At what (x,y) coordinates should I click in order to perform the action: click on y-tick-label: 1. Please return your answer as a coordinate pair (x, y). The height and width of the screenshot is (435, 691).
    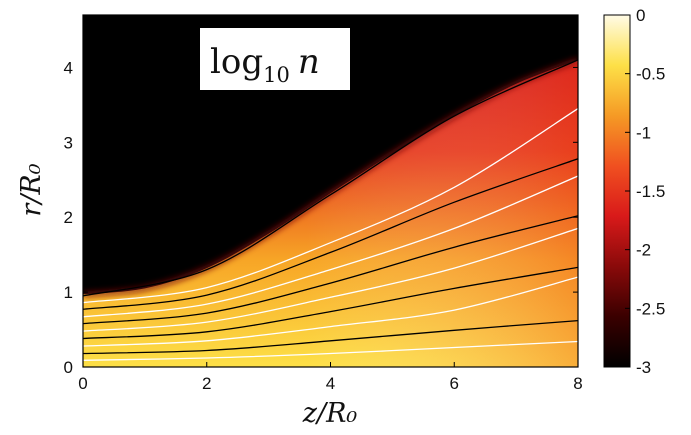
    Looking at the image, I should click on (68, 292).